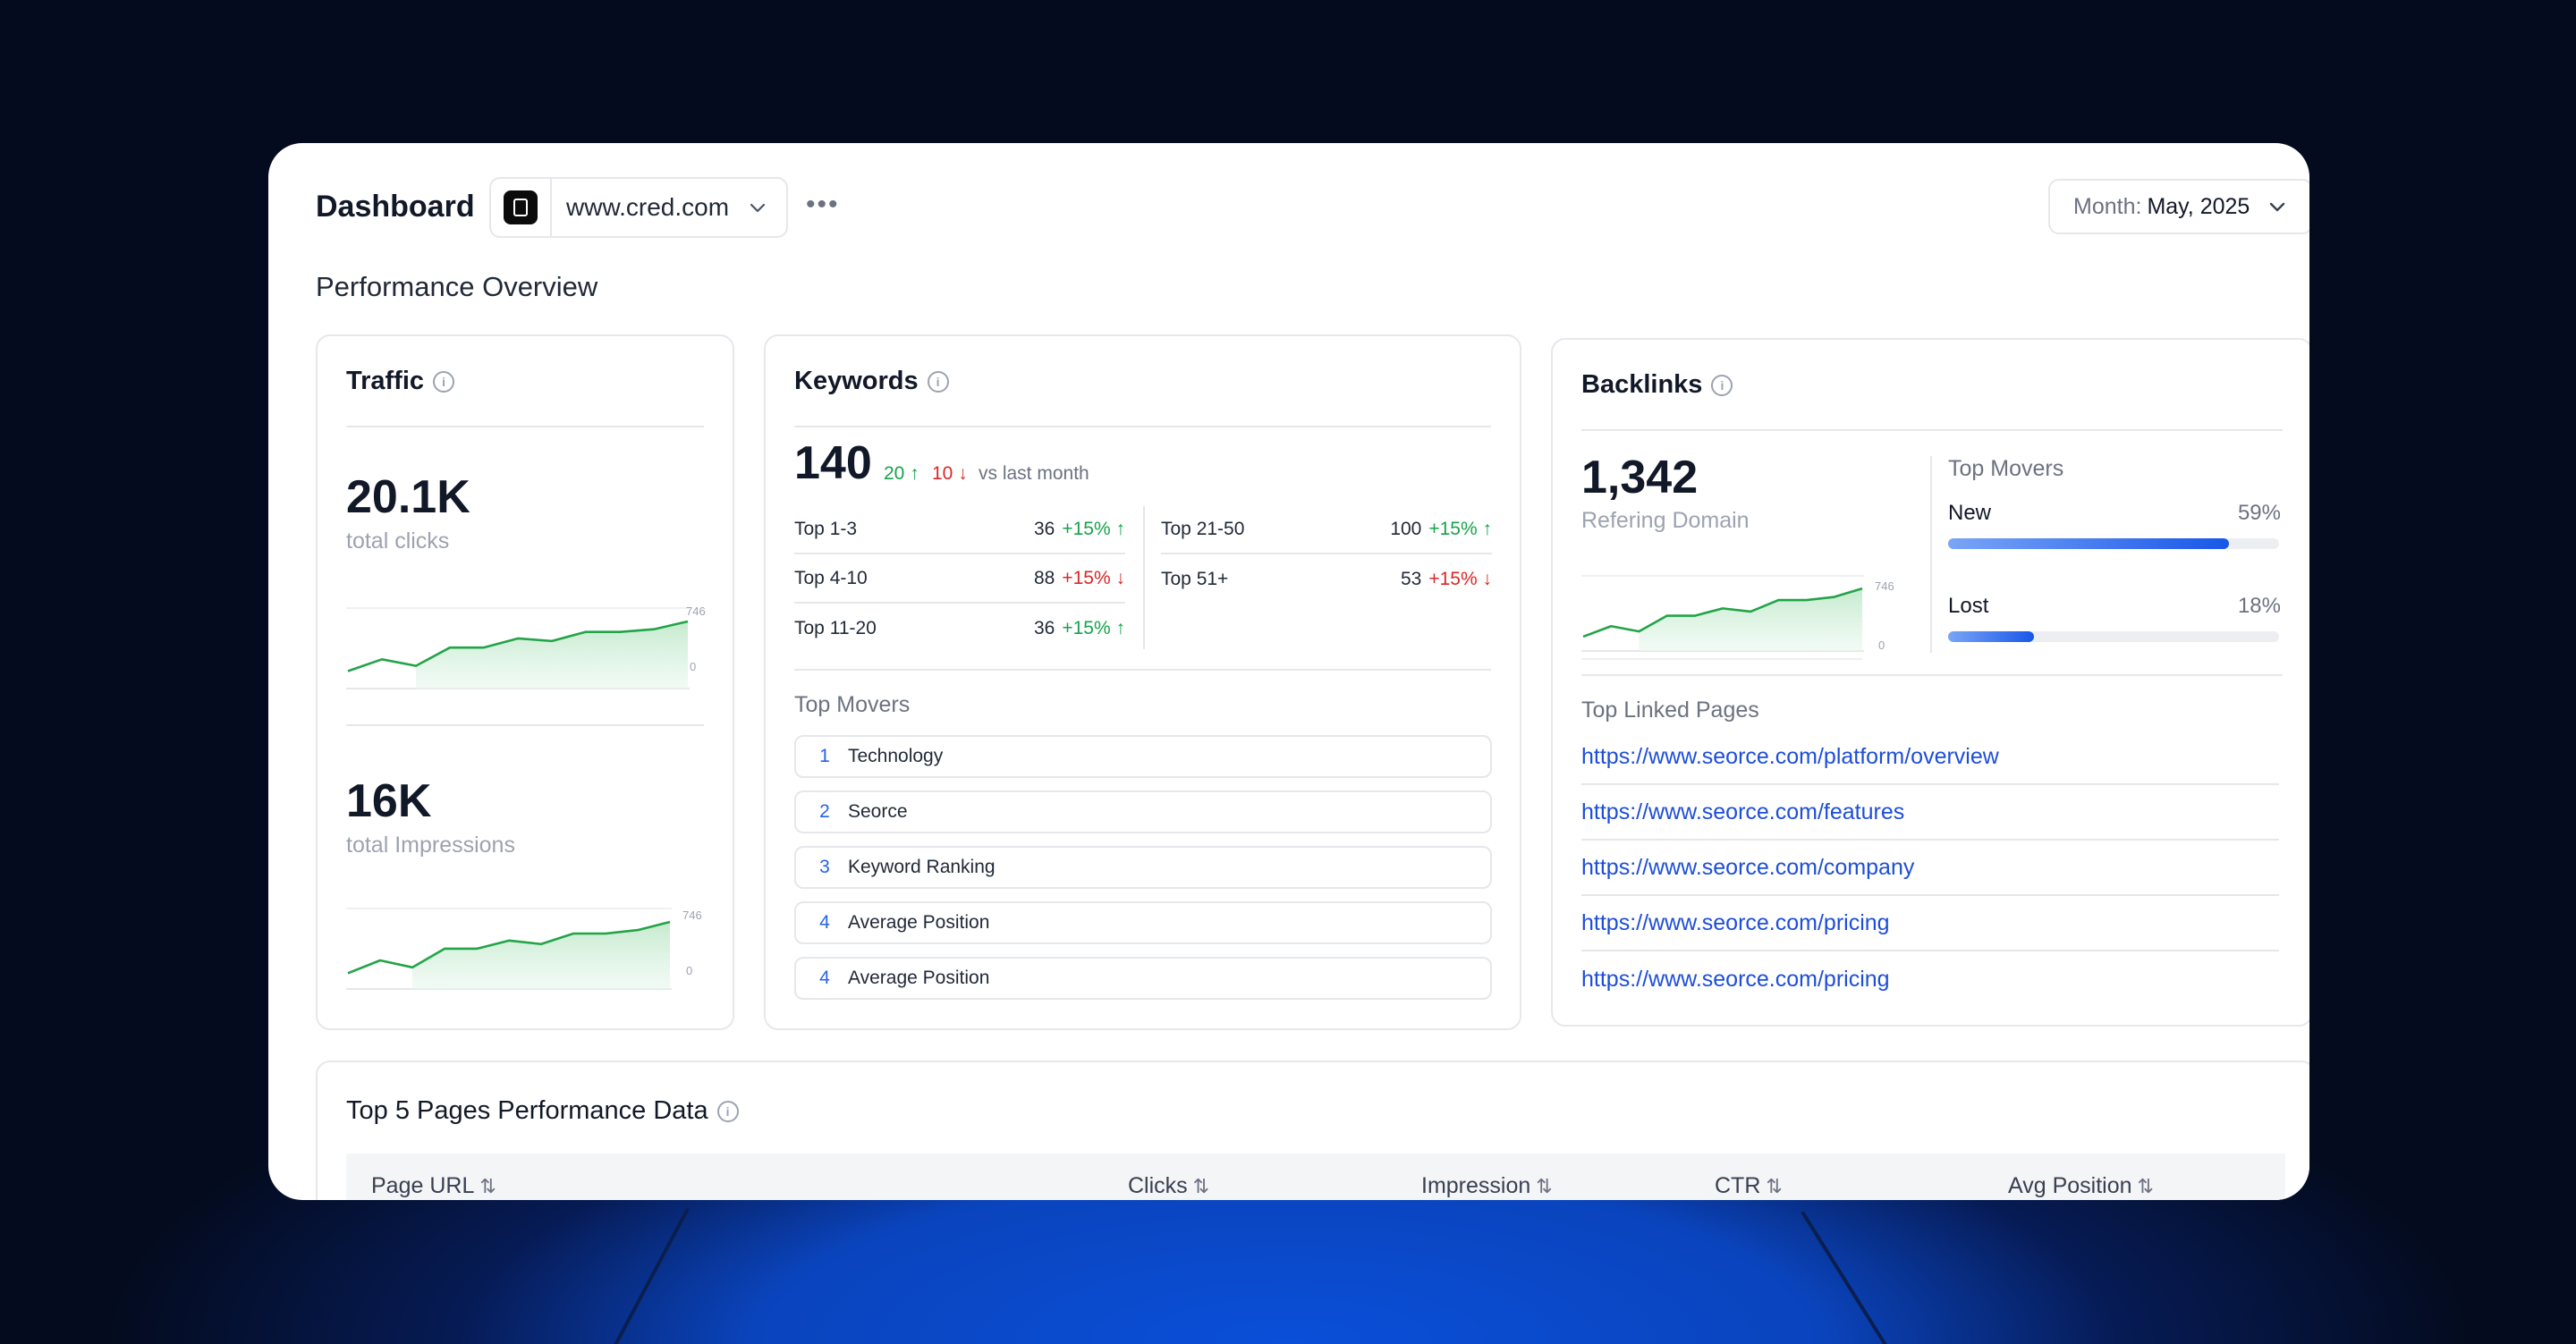 The image size is (2576, 1344). Describe the element at coordinates (1143, 867) in the screenshot. I see `mover-item: 3 Keyword Ranking` at that location.